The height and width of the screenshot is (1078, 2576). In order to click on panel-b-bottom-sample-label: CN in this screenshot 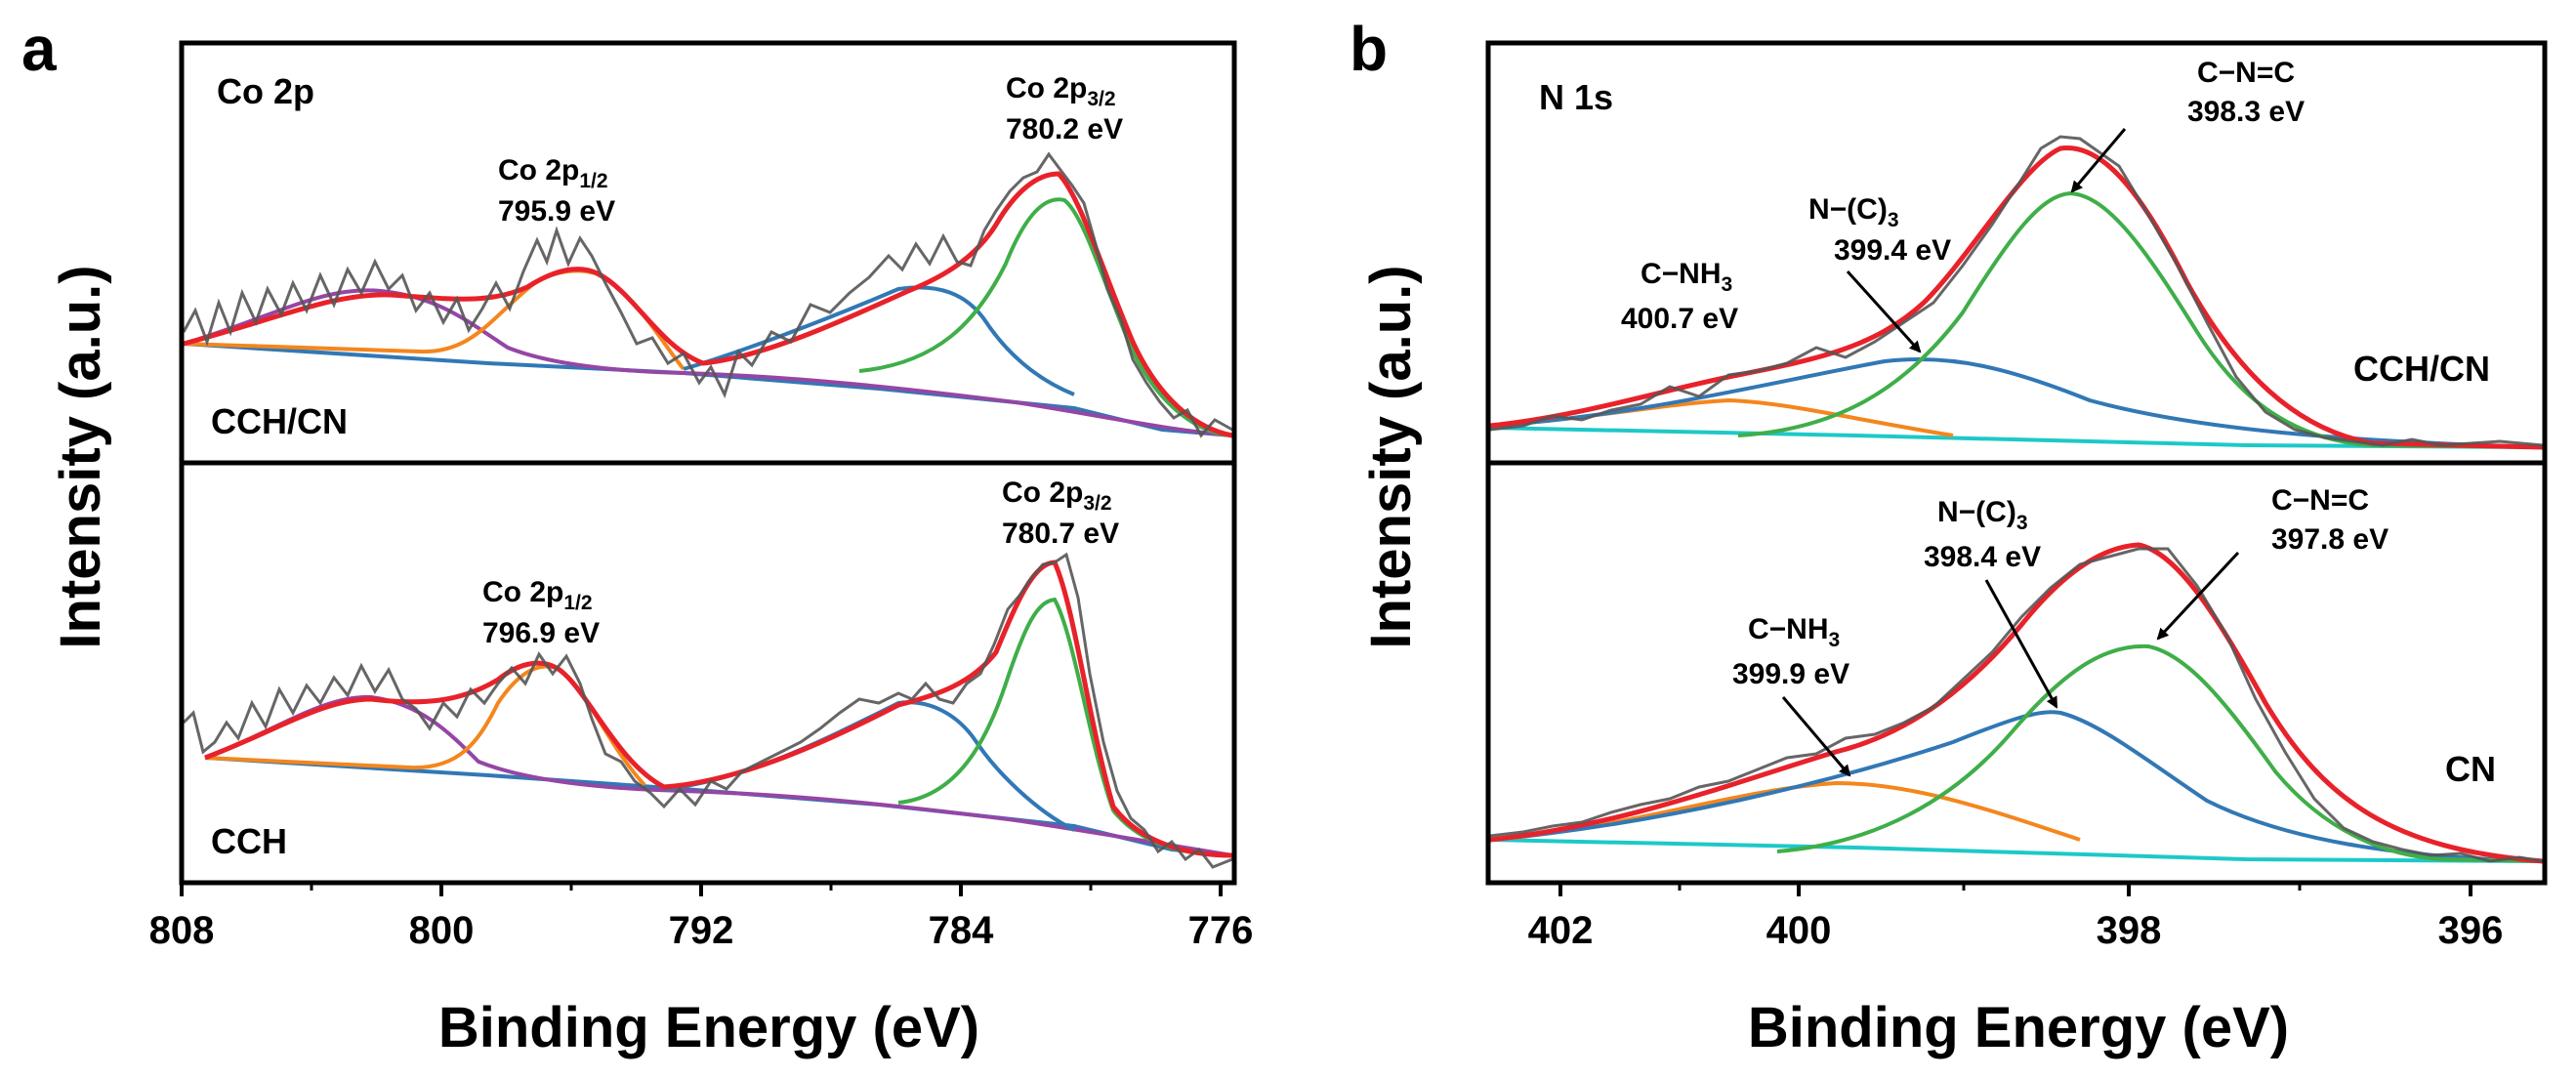, I will do `click(2470, 769)`.